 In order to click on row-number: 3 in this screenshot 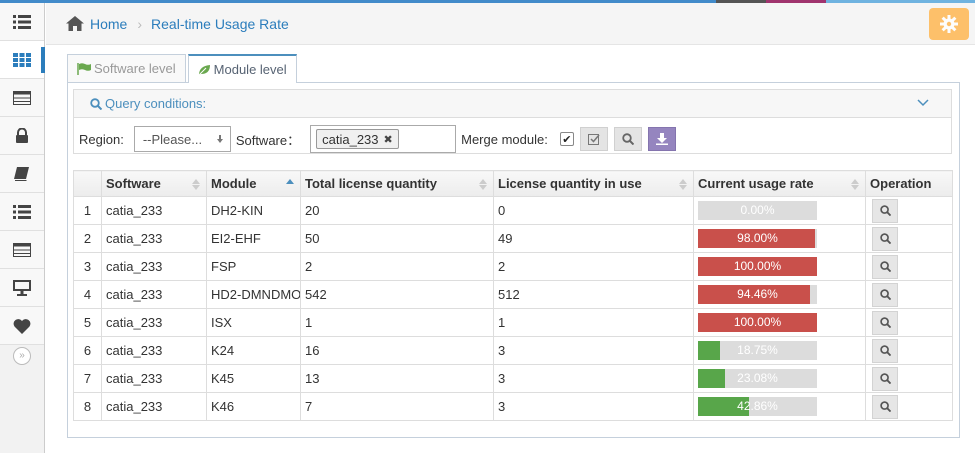, I will do `click(87, 266)`.